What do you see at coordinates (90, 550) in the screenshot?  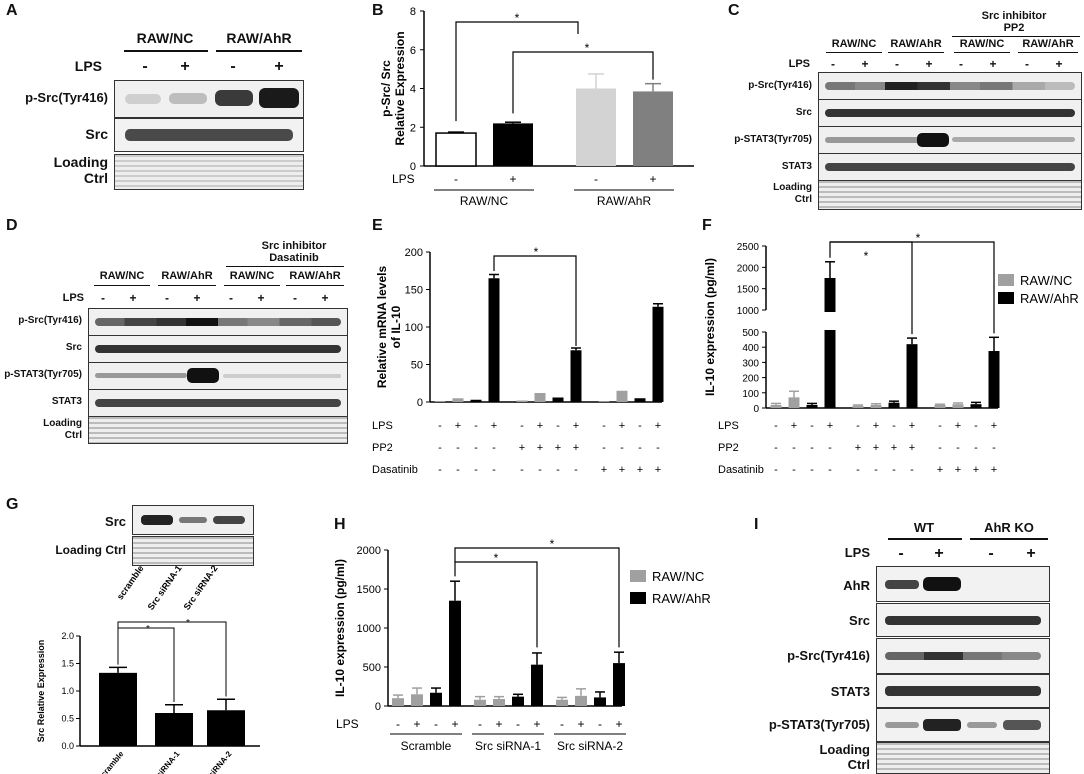 I see `row-label-loading: Loading Ctrl` at bounding box center [90, 550].